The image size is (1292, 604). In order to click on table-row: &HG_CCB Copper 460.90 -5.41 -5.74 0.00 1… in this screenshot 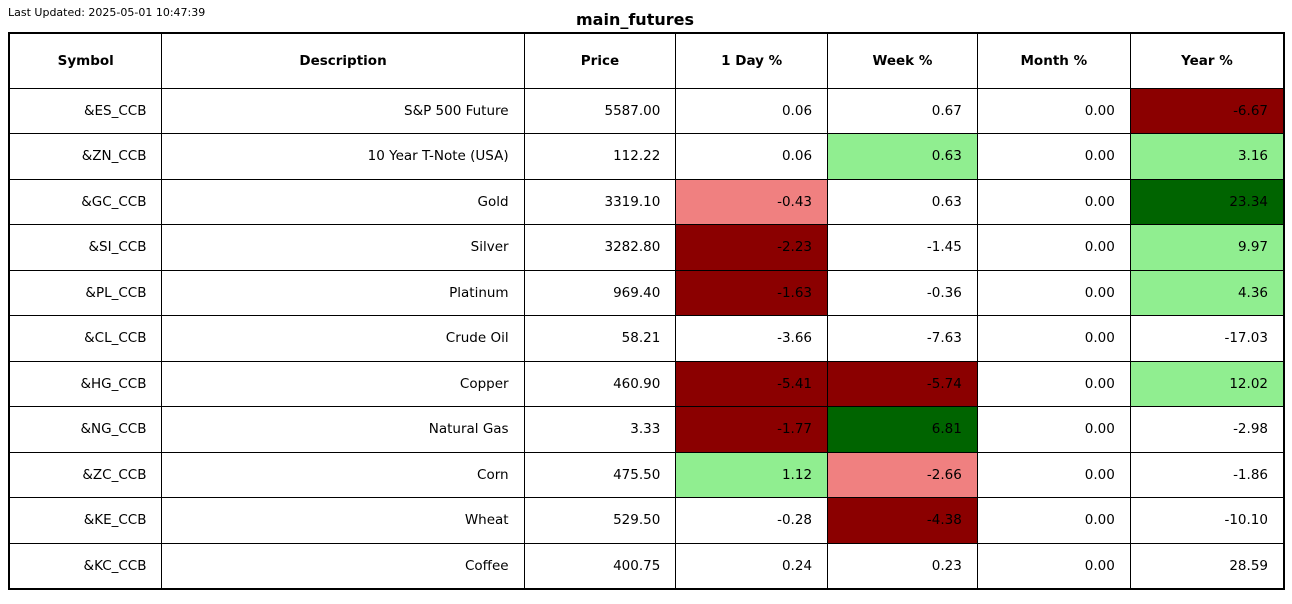, I will do `click(646, 383)`.